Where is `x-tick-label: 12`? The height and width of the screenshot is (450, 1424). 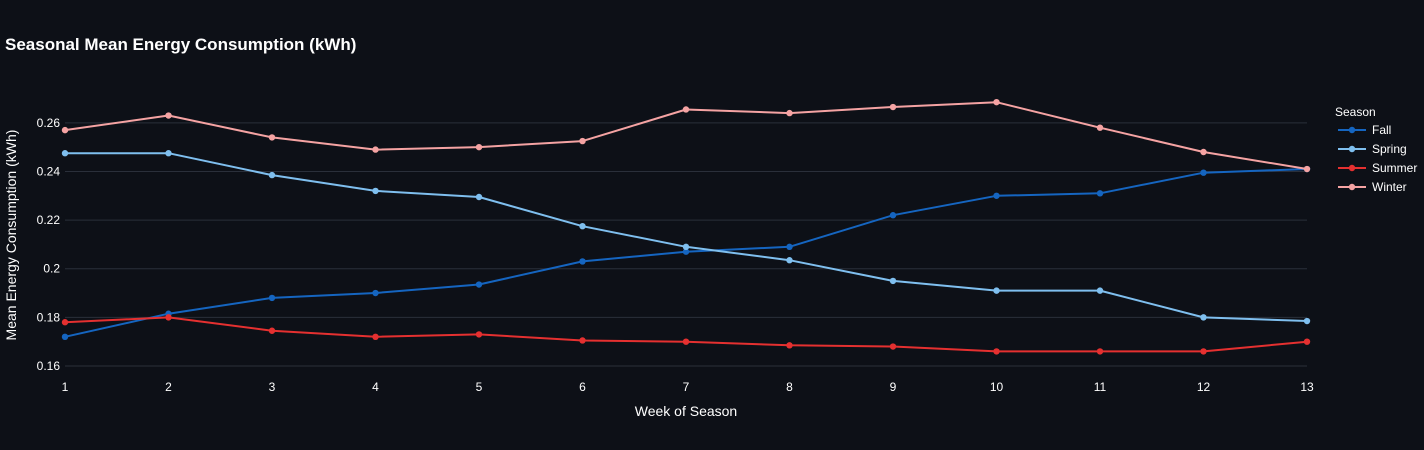
x-tick-label: 12 is located at coordinates (1204, 387).